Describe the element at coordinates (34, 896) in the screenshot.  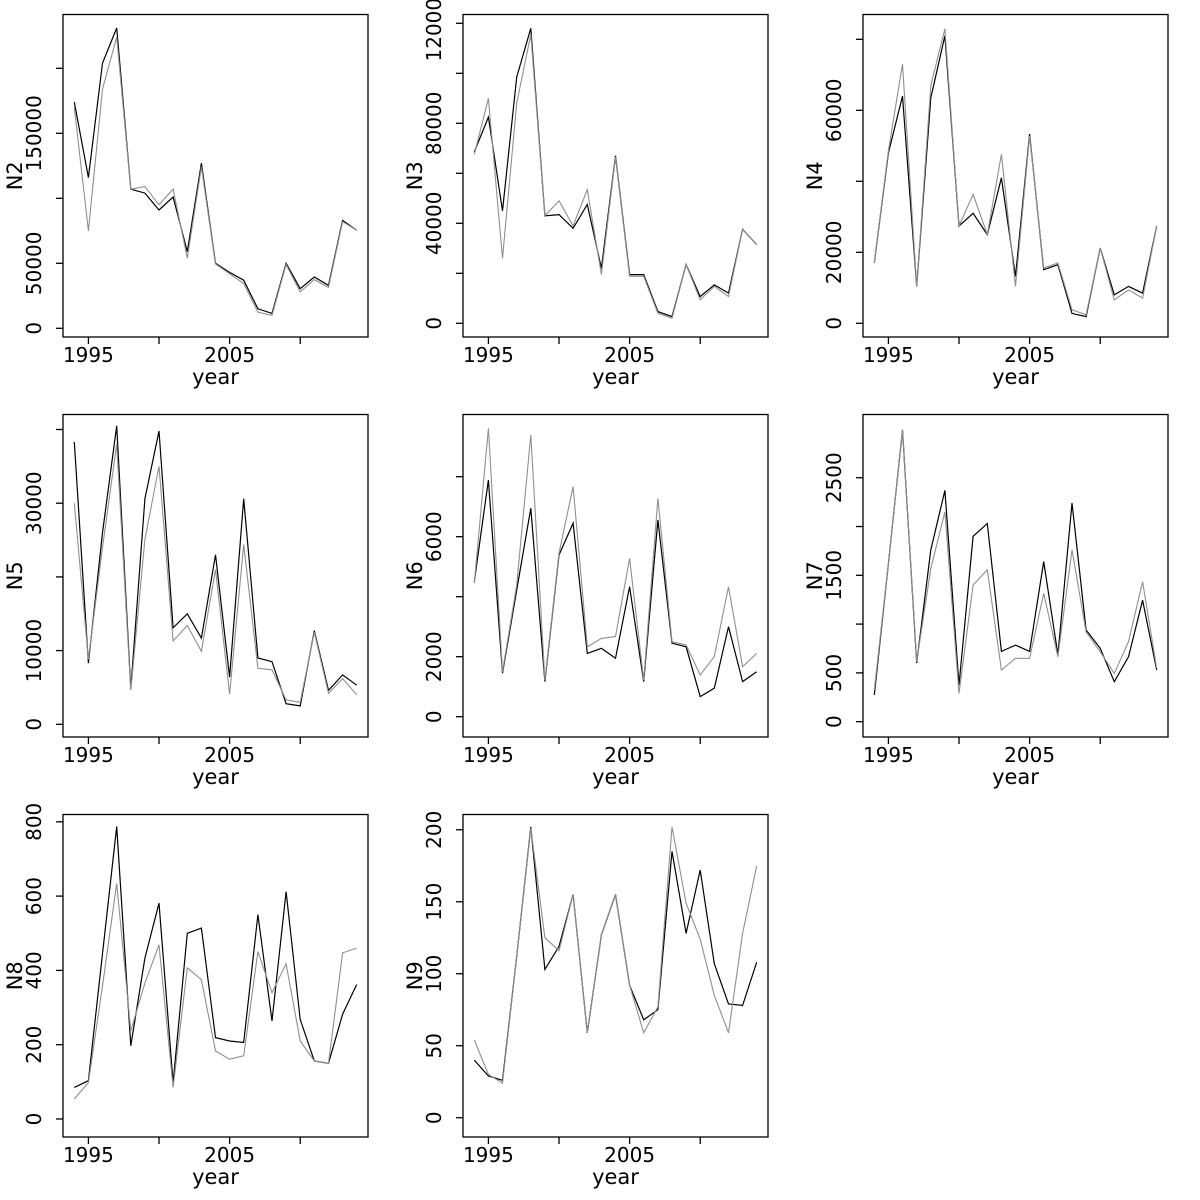
I see `y-tick-label: 600` at that location.